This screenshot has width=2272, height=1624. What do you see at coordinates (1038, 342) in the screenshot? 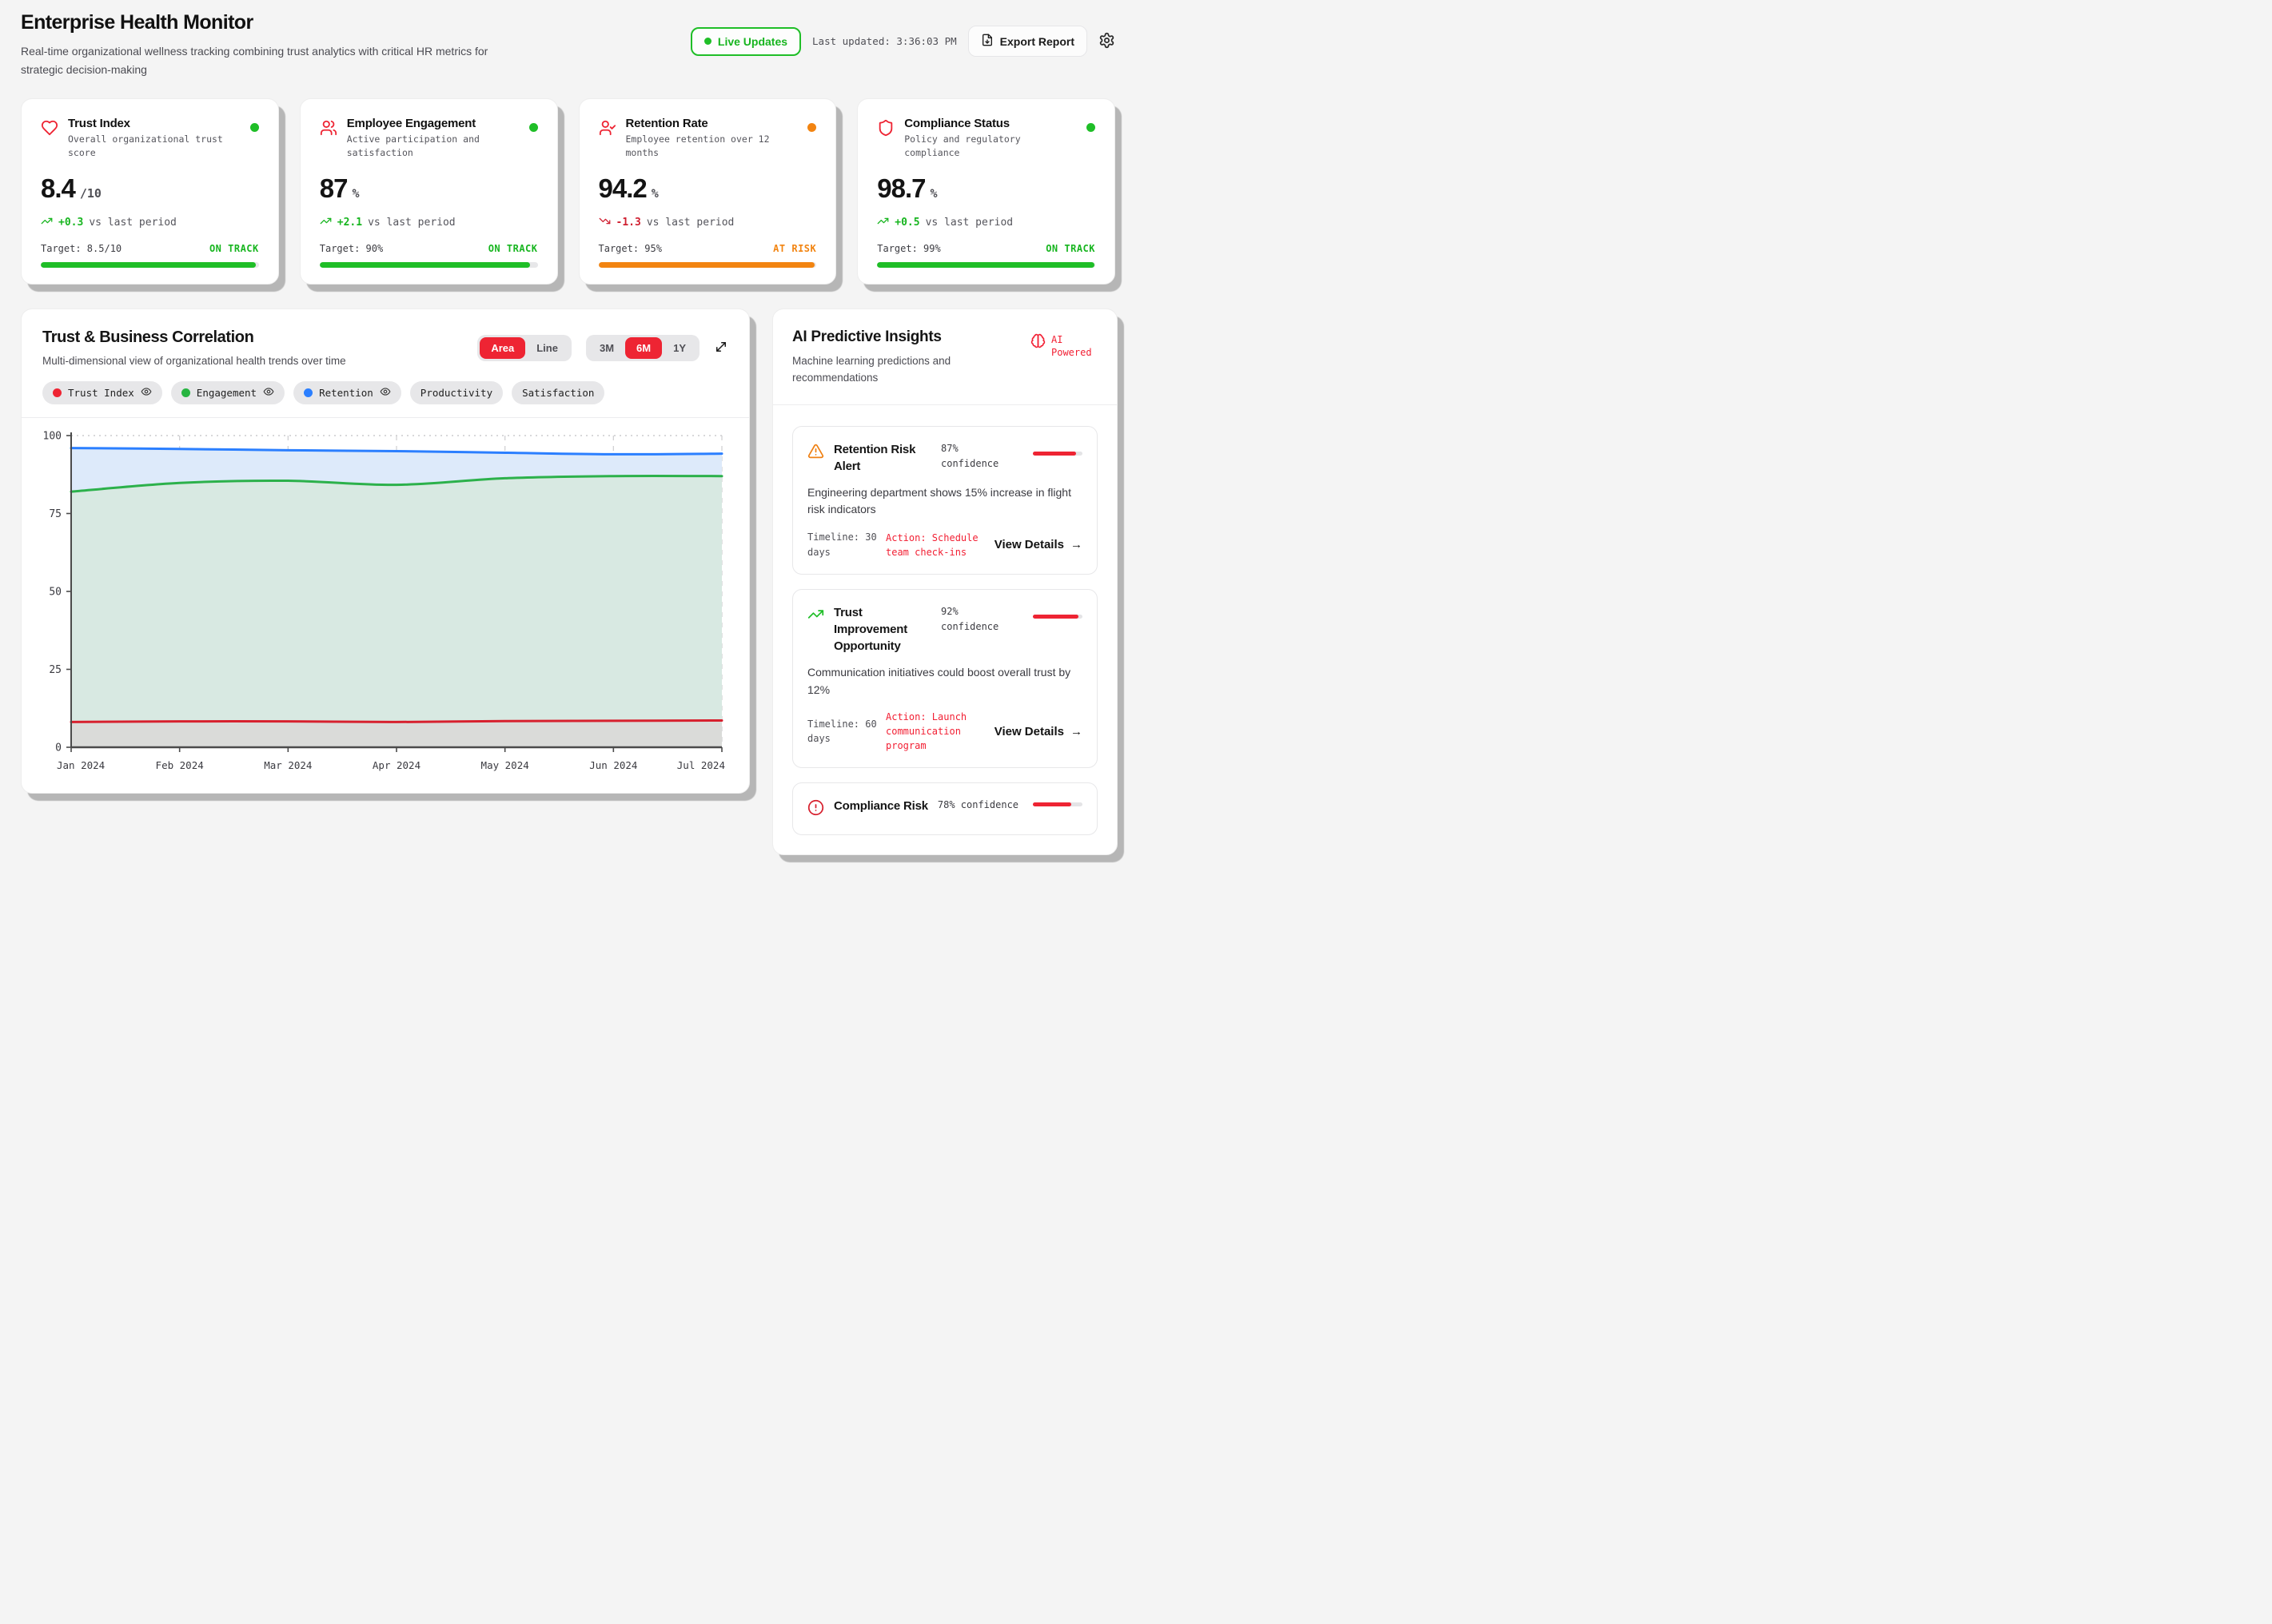
I see `brain-icon` at bounding box center [1038, 342].